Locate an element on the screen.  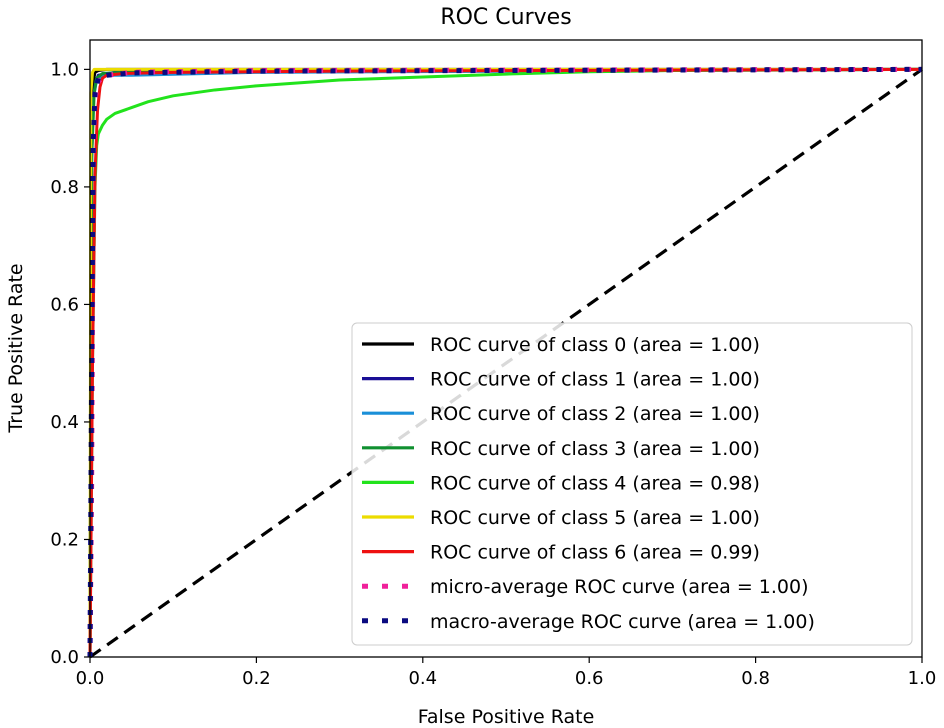
legend-label-7: micro-average ROC curve (area = 1.00) is located at coordinates (619, 587).